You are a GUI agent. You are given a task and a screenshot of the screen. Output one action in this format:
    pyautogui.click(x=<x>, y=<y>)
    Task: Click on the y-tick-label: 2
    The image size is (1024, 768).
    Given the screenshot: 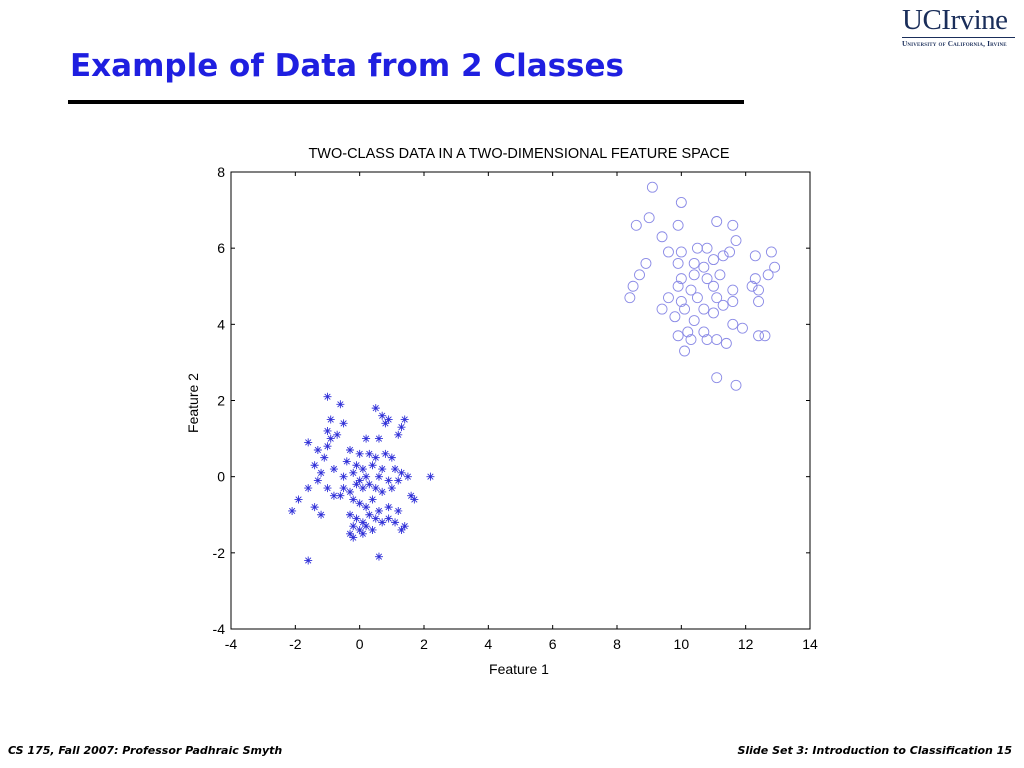 What is the action you would take?
    pyautogui.click(x=221, y=401)
    